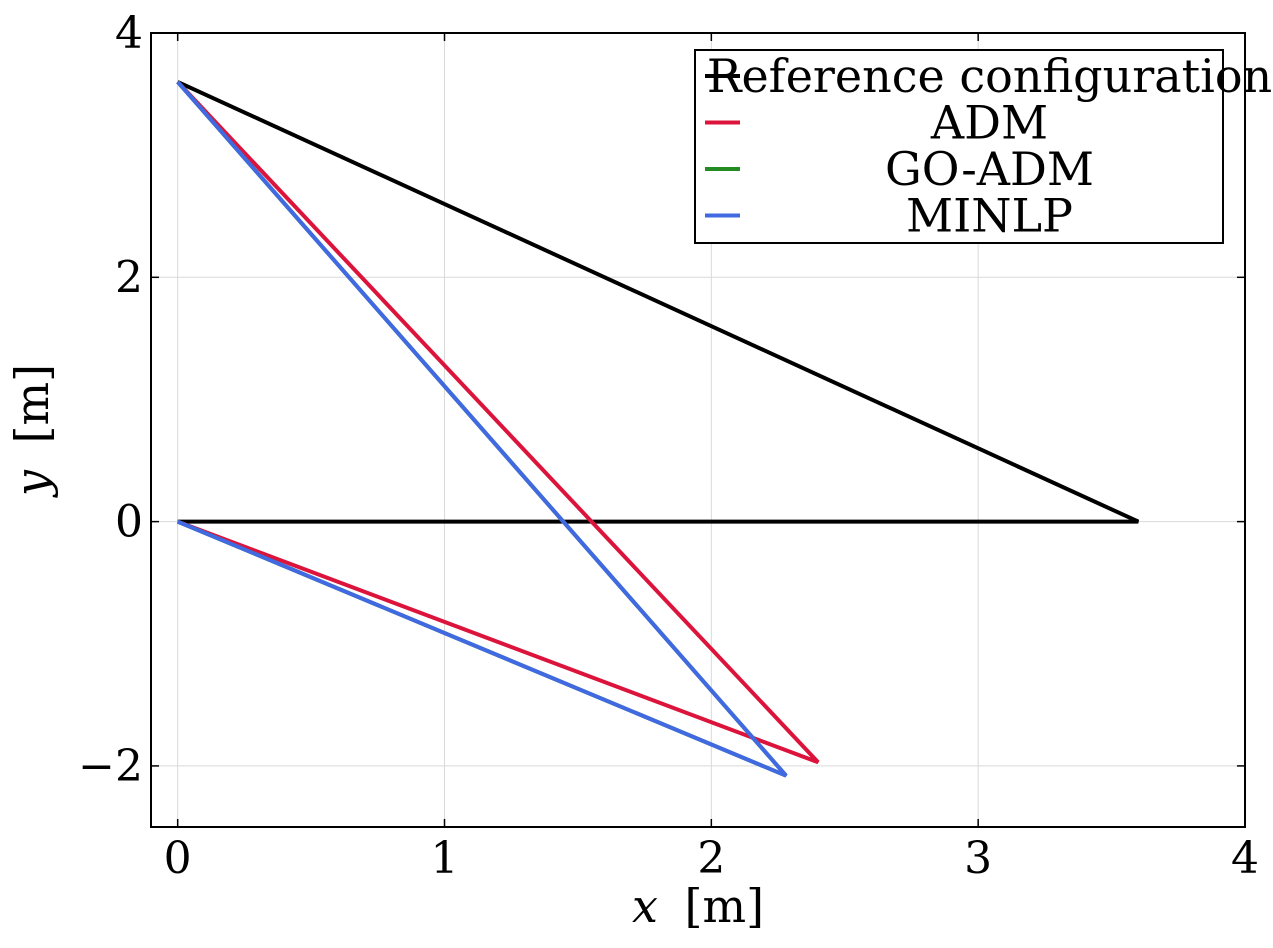 The image size is (1273, 948). What do you see at coordinates (989, 76) in the screenshot?
I see `legend-label-reference-configuration: Reference configuration` at bounding box center [989, 76].